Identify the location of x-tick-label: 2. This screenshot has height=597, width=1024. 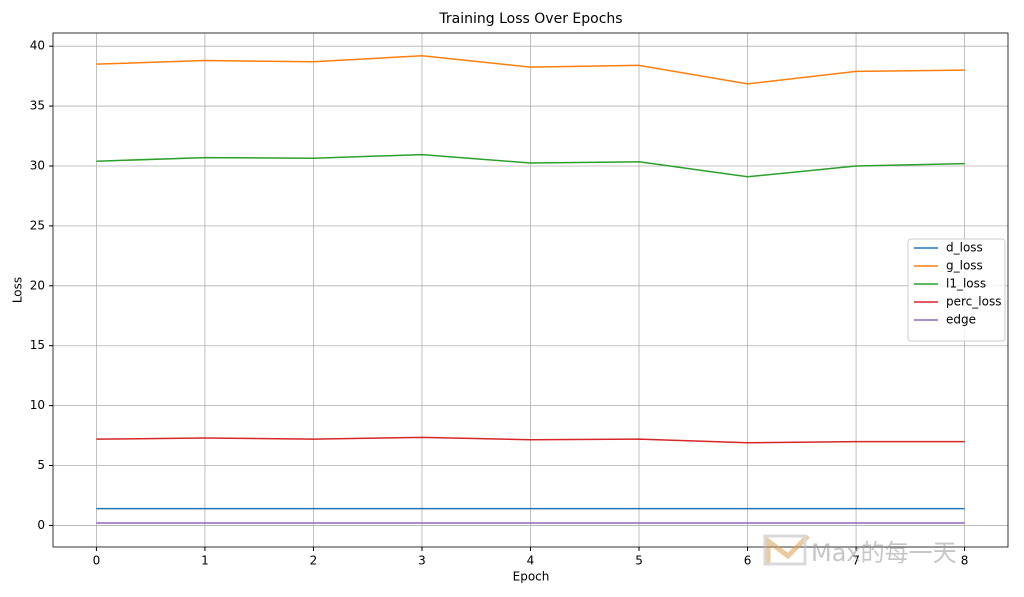
(314, 561).